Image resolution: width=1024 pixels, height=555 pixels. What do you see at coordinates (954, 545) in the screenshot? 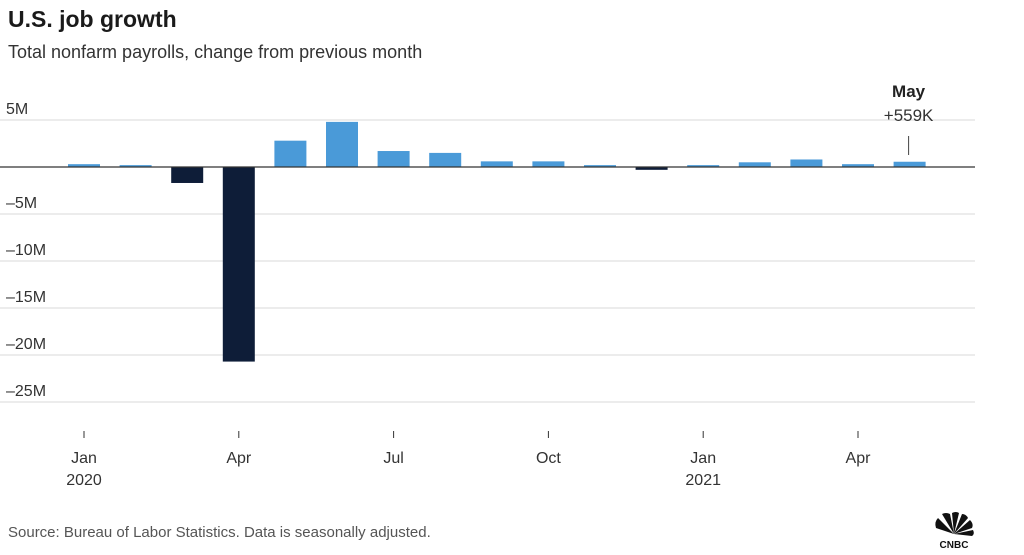
I see `logo-wordmark: CNBC` at bounding box center [954, 545].